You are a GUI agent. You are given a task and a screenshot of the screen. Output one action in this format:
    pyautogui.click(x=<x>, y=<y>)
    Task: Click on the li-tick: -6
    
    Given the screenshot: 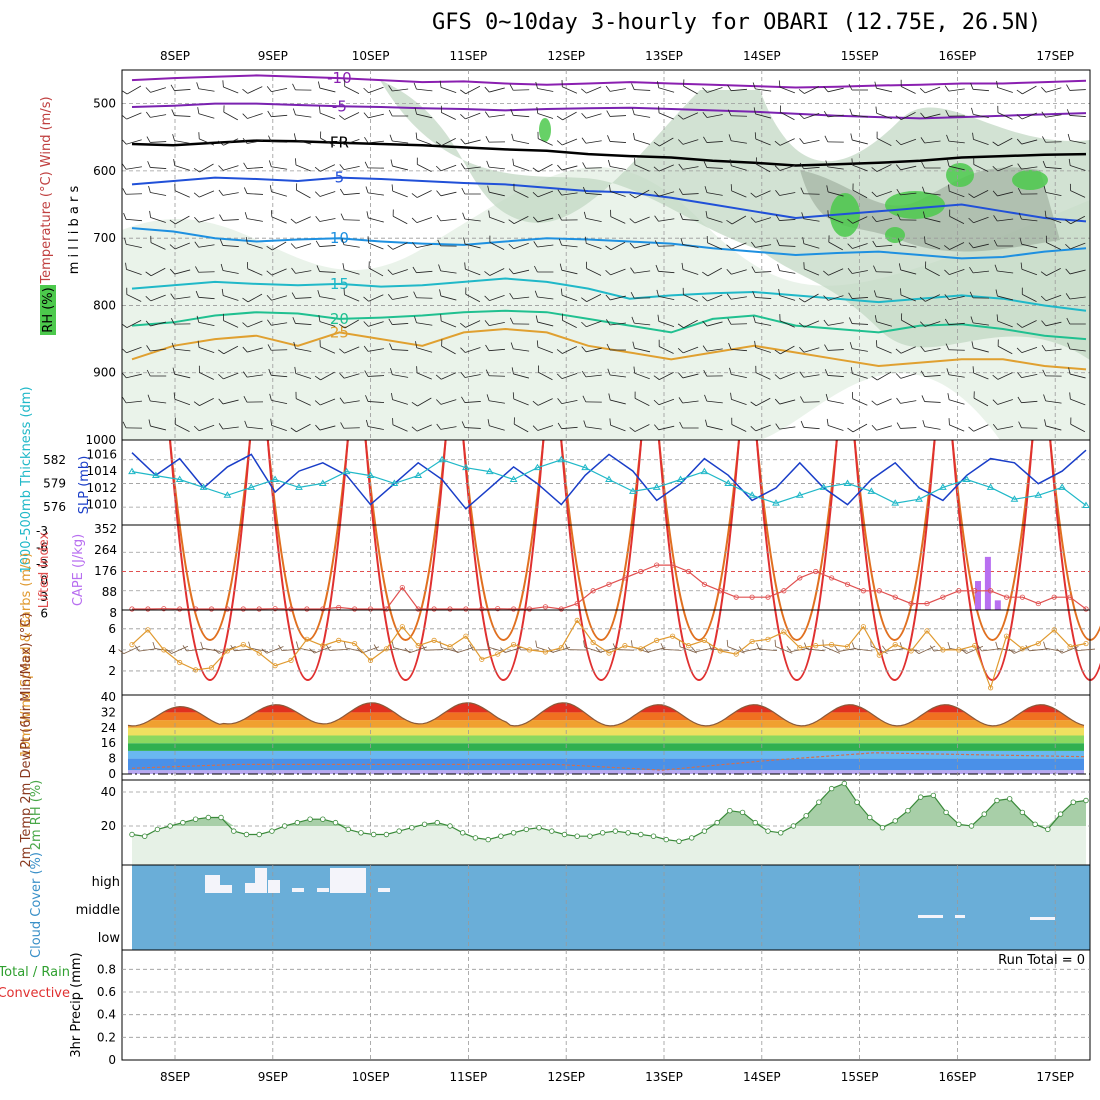 What is the action you would take?
    pyautogui.click(x=42, y=548)
    